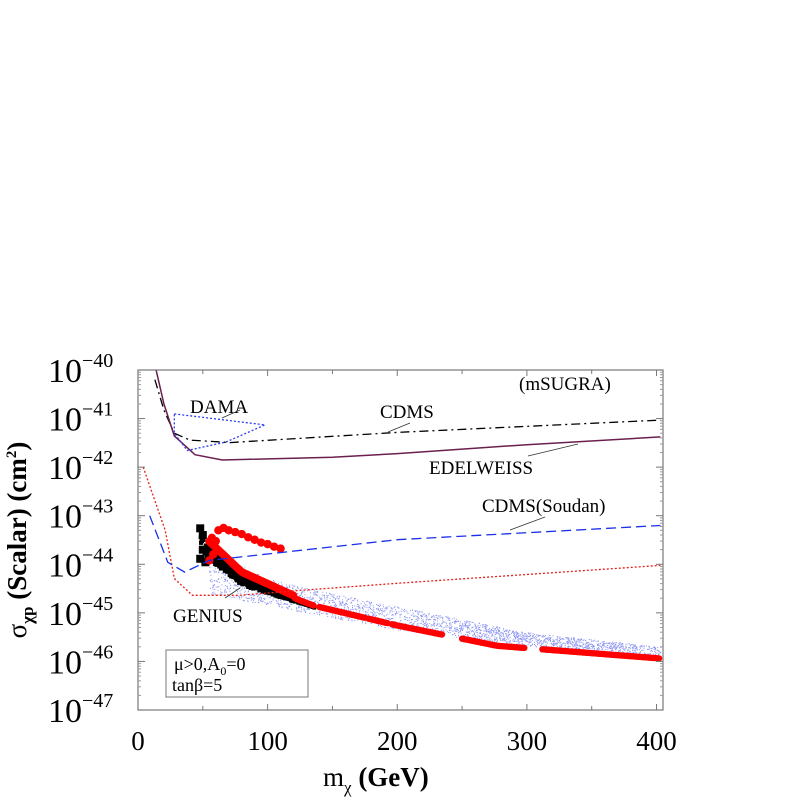 The image size is (801, 801). Describe the element at coordinates (241, 534) in the screenshot. I see `red-point` at that location.